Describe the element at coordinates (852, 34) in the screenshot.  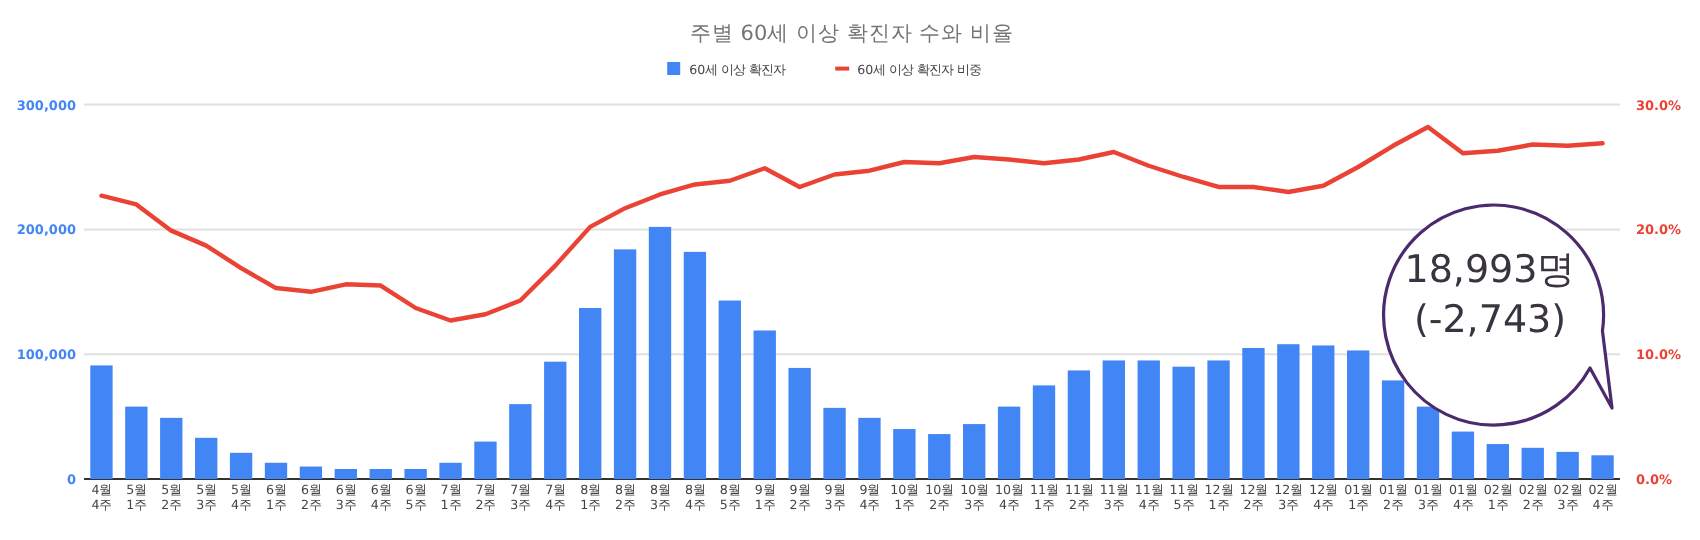
I see `chart-title: 주별 60세 이상 확진자 수와 비율` at that location.